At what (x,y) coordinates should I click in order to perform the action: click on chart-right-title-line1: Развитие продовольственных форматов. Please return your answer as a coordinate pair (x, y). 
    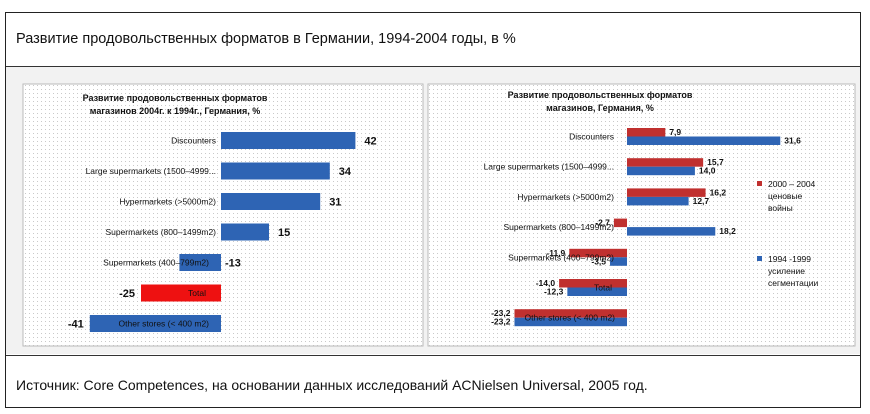
    Looking at the image, I should click on (600, 95).